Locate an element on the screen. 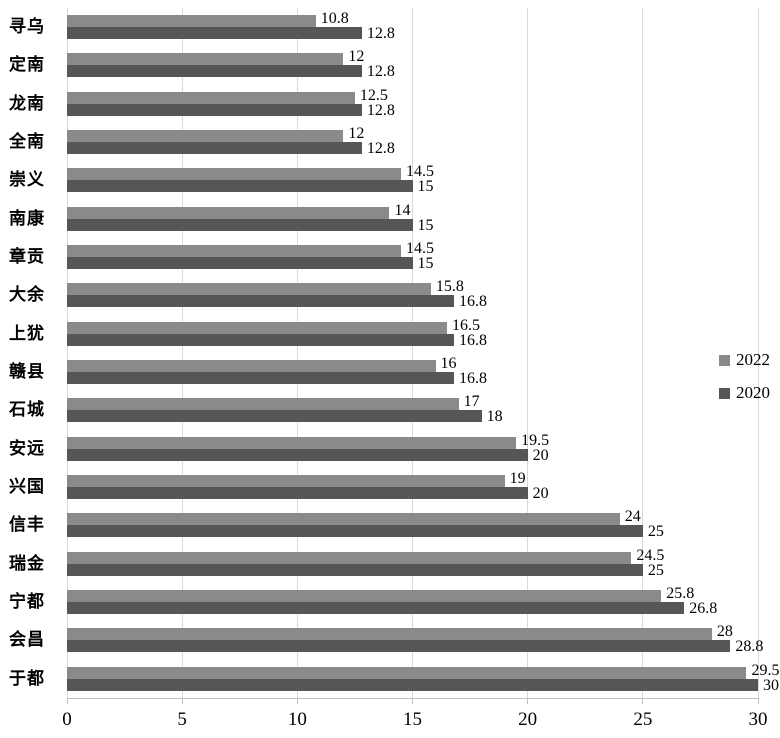  category-label: 安远 is located at coordinates (27, 448).